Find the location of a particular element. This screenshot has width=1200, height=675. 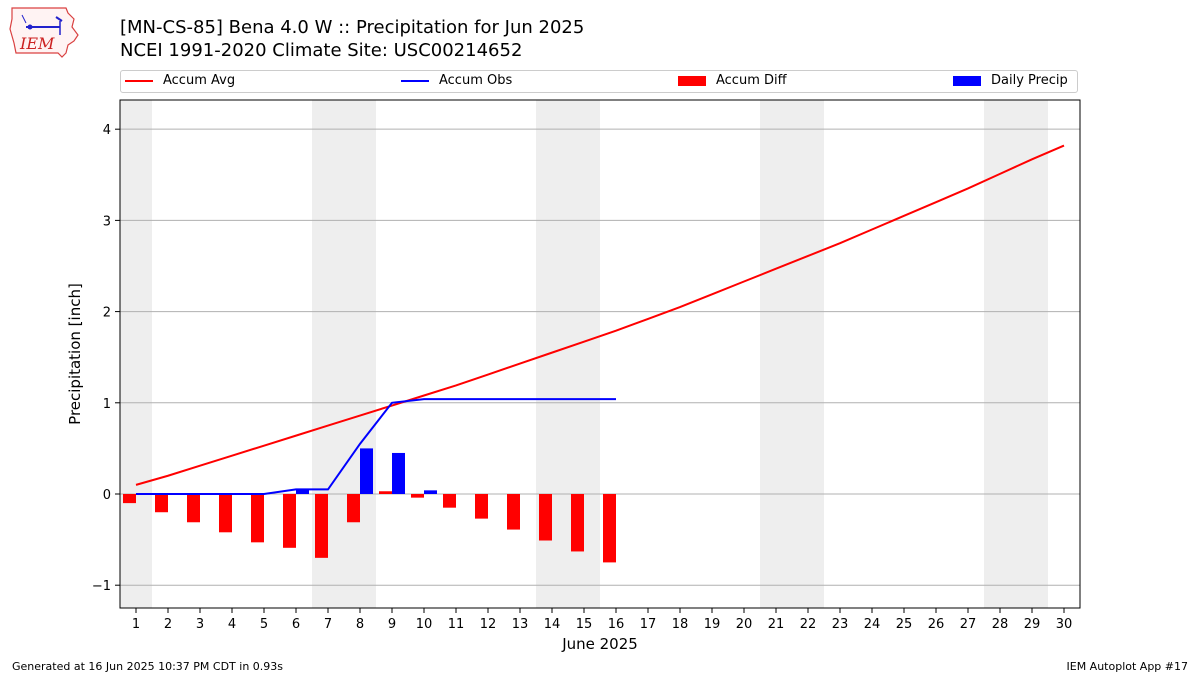

accum-diff-bars is located at coordinates (369, 527).